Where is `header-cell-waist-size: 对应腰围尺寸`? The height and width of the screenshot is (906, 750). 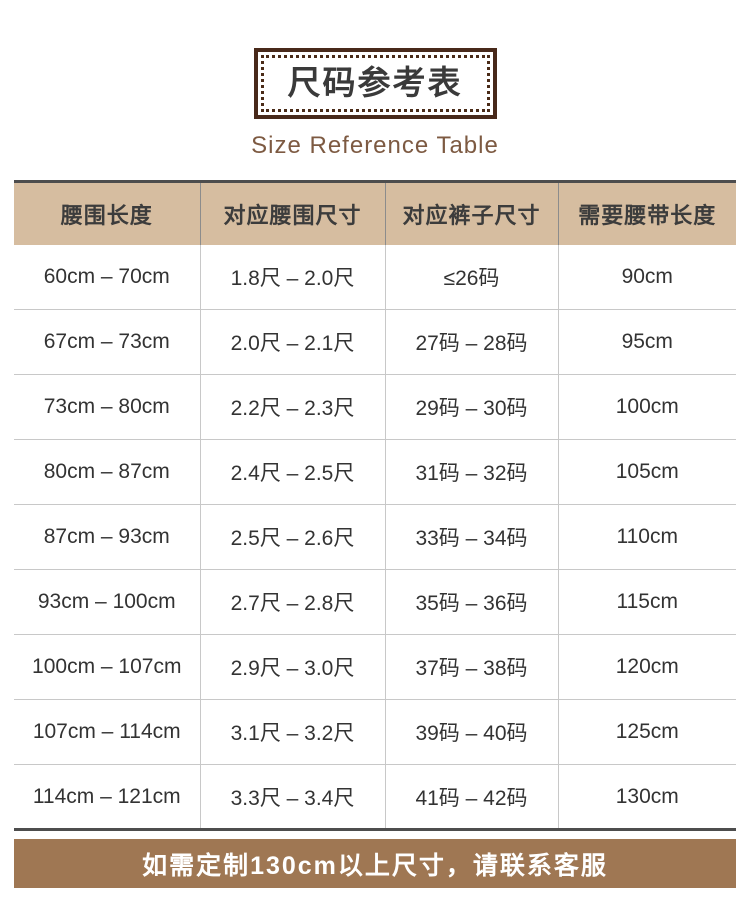
header-cell-waist-size: 对应腰围尺寸 is located at coordinates (292, 213).